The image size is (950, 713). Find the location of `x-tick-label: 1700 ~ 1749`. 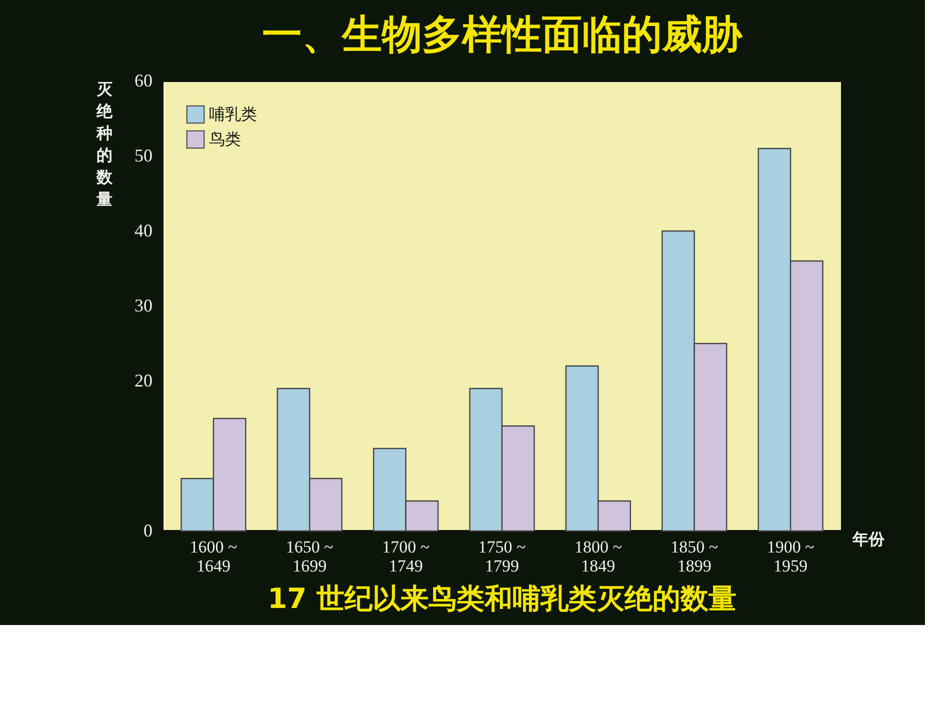

x-tick-label: 1700 ~ 1749 is located at coordinates (406, 557).